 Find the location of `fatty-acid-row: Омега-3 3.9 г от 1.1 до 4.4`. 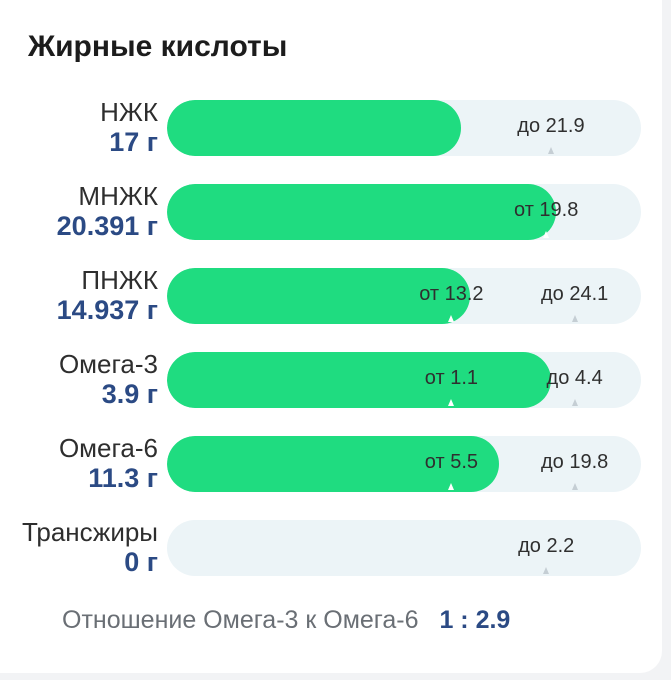

fatty-acid-row: Омега-3 3.9 г от 1.1 до 4.4 is located at coordinates (335, 380).